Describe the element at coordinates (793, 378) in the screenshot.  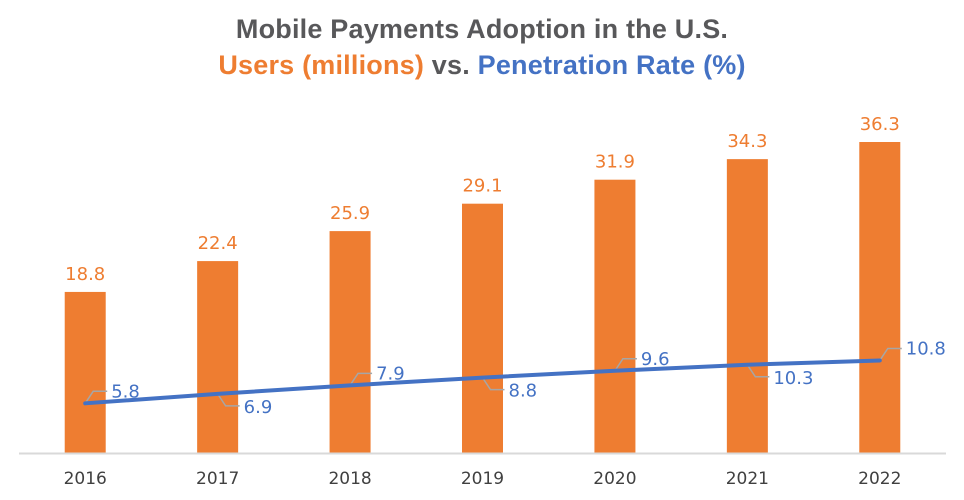
I see `line-label-2021: 10.3` at that location.